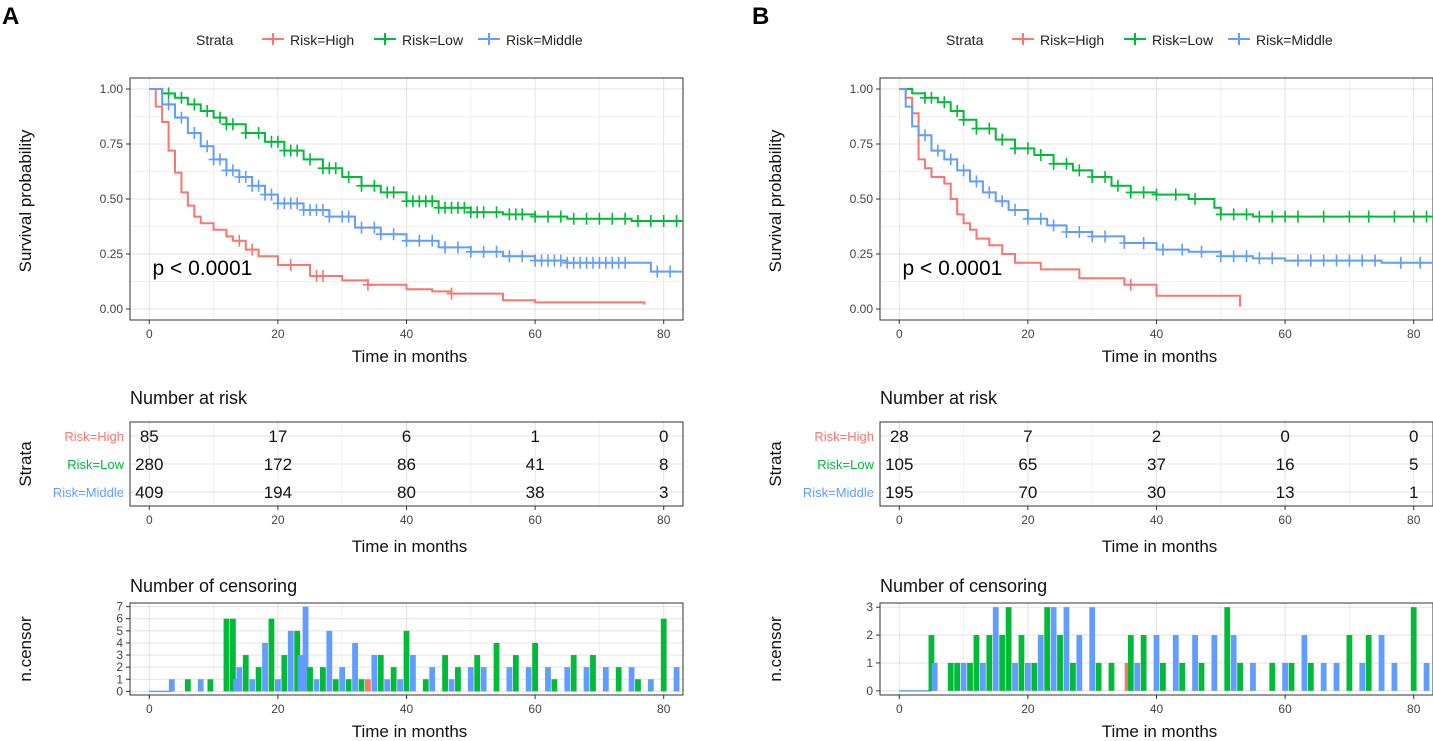  Describe the element at coordinates (1156, 464) in the screenshot. I see `risk-count: 37` at that location.